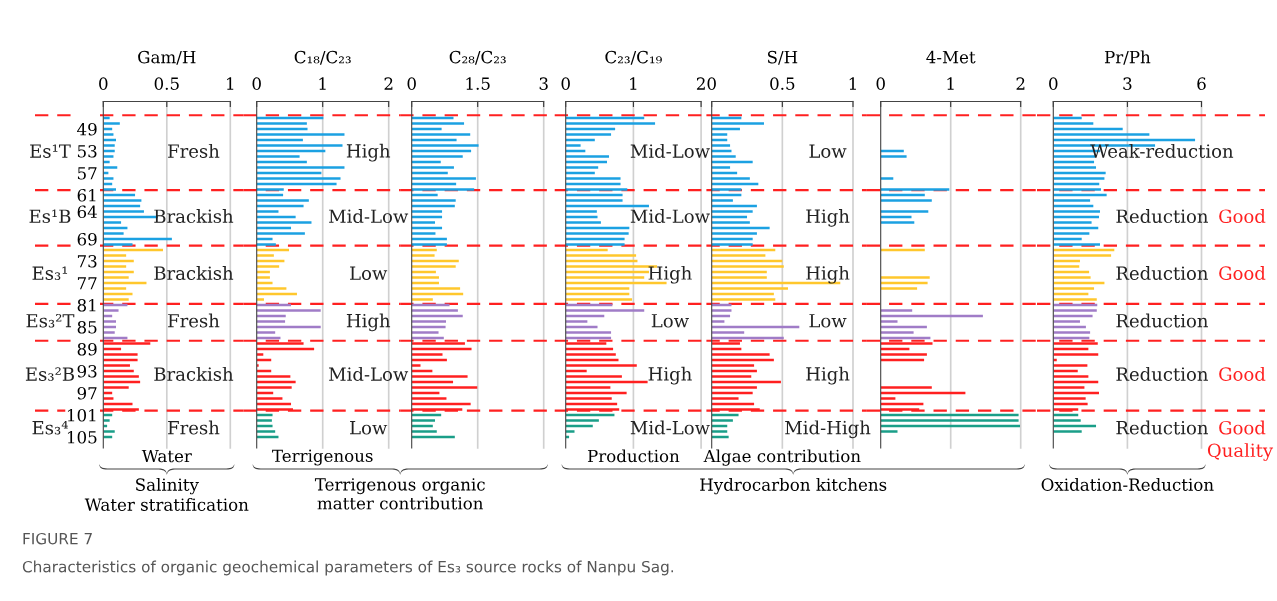 Image resolution: width=1277 pixels, height=601 pixels. I want to click on y-tick-label: 61, so click(86, 195).